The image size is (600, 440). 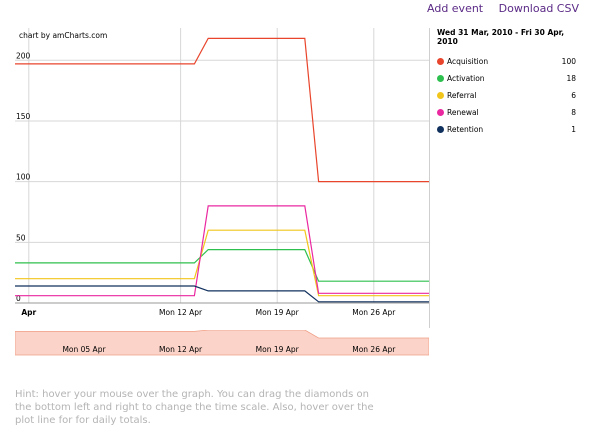 What do you see at coordinates (508, 78) in the screenshot?
I see `legend-item-activation: Activation 18` at bounding box center [508, 78].